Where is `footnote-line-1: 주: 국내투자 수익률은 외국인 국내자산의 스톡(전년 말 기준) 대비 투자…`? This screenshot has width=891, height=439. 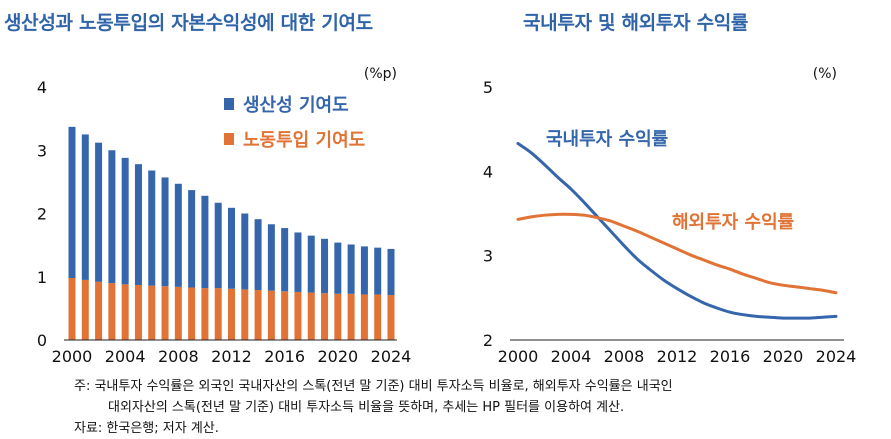
footnote-line-1: 주: 국내투자 수익률은 외국인 국내자산의 스톡(전년 말 기준) 대비 투자… is located at coordinates (373, 386).